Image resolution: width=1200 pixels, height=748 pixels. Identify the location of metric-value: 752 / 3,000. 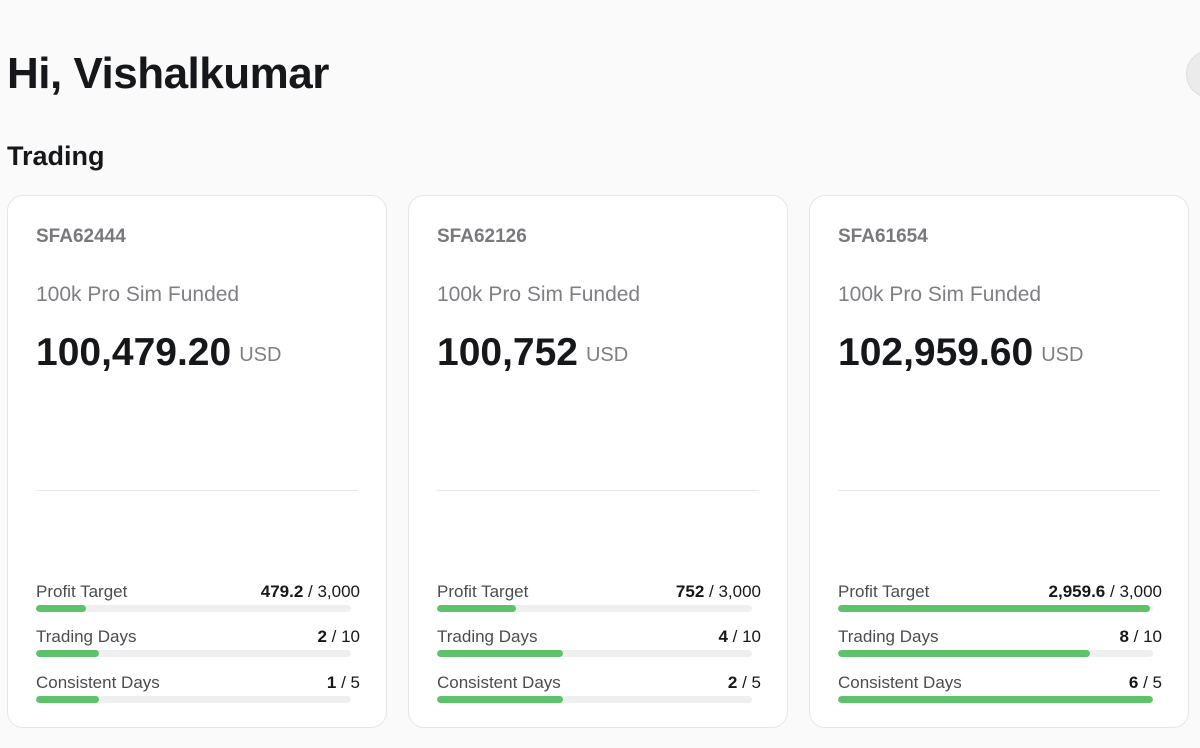
(718, 591).